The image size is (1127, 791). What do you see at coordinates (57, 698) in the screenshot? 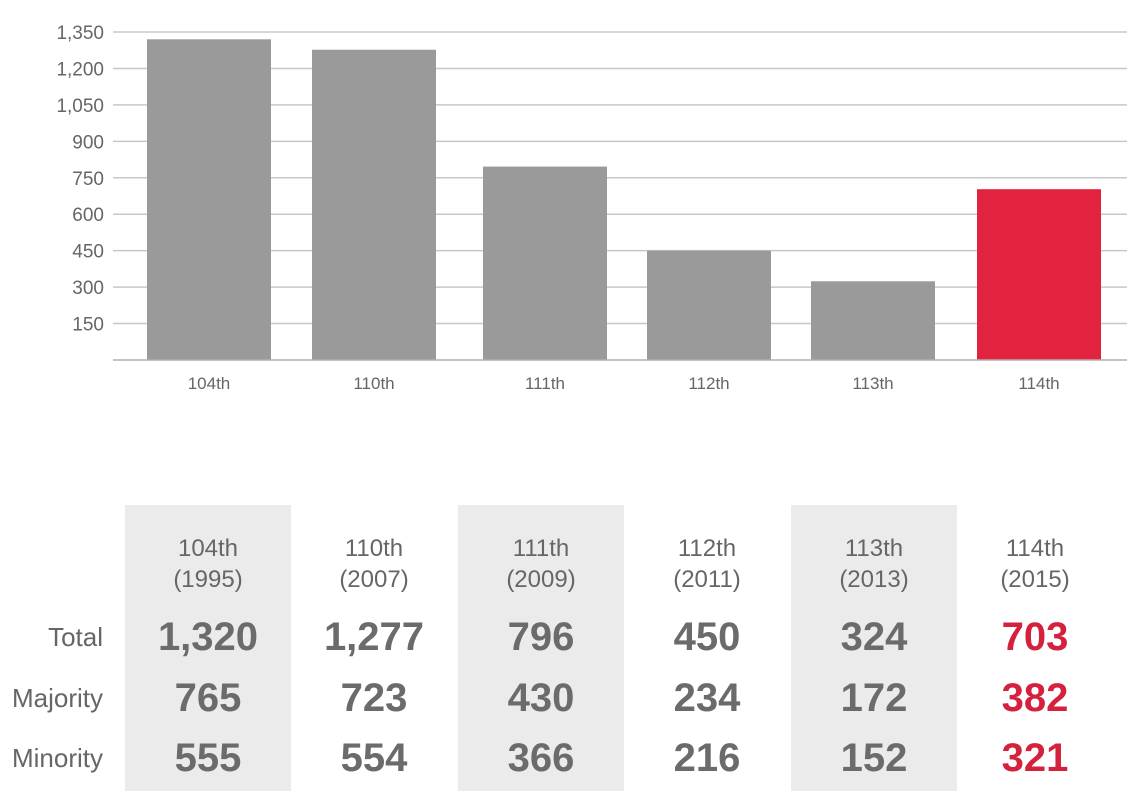
I see `row-label-majority: Majority` at bounding box center [57, 698].